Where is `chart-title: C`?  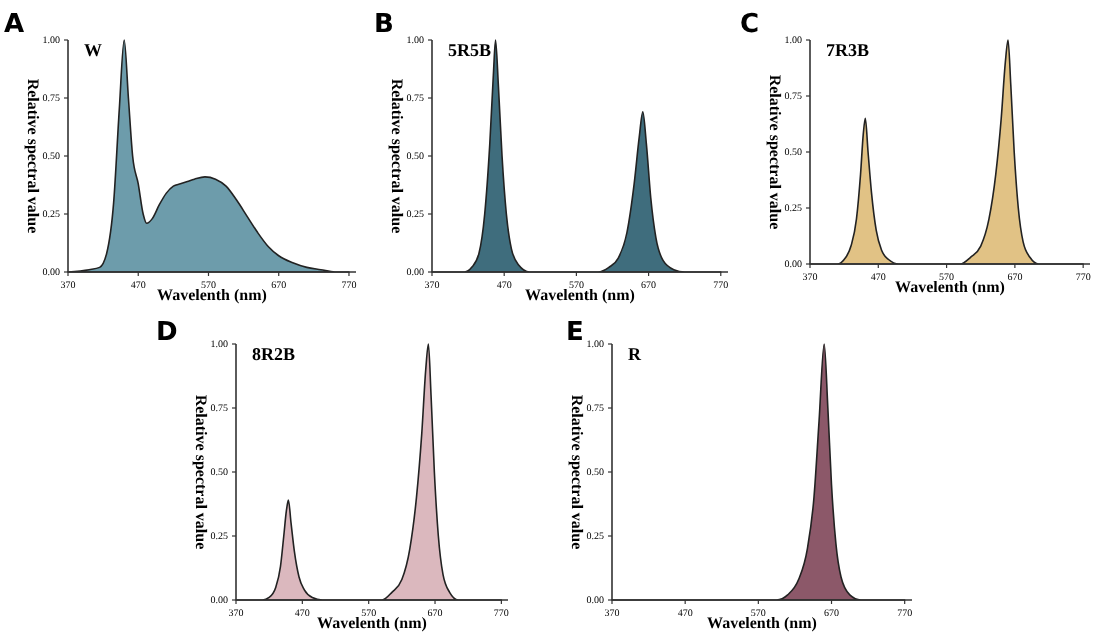
chart-title: C is located at coordinates (750, 25).